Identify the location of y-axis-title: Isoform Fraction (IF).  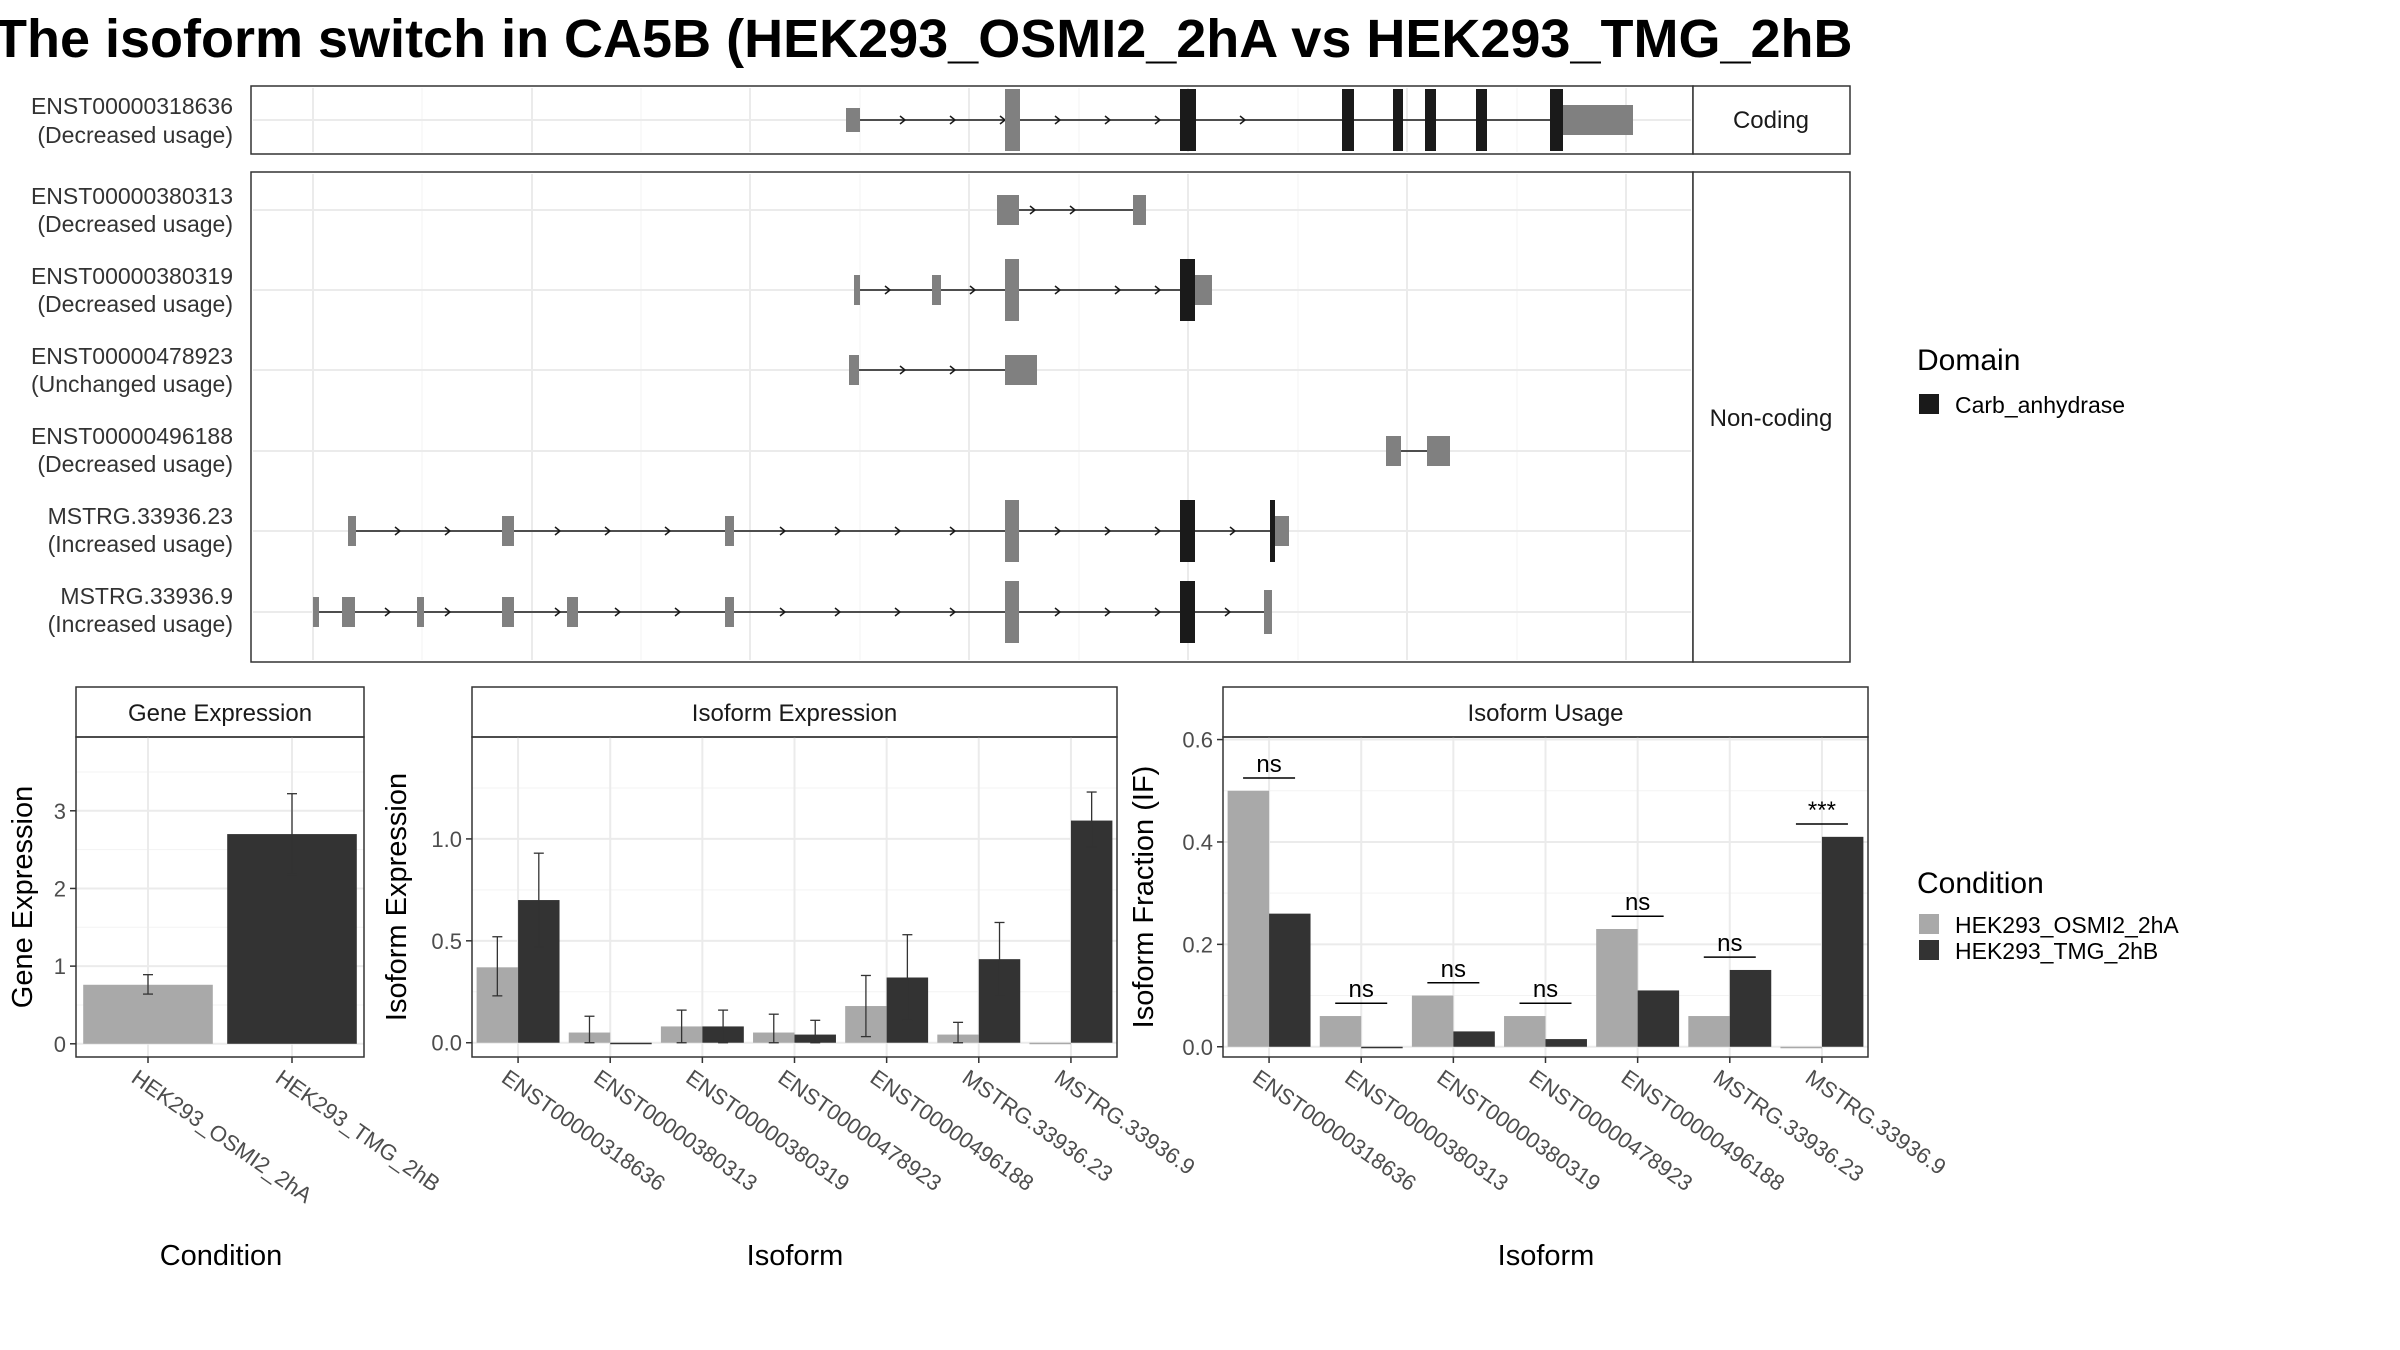
(1144, 897).